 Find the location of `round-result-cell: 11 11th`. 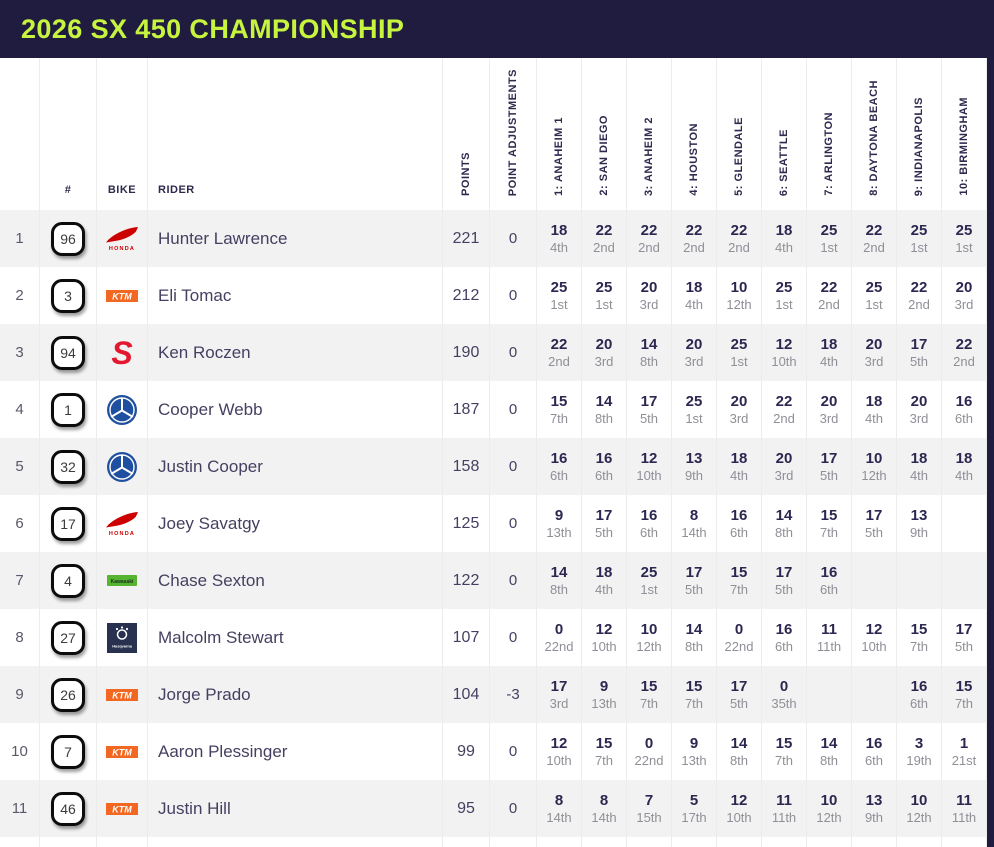

round-result-cell: 11 11th is located at coordinates (784, 808).